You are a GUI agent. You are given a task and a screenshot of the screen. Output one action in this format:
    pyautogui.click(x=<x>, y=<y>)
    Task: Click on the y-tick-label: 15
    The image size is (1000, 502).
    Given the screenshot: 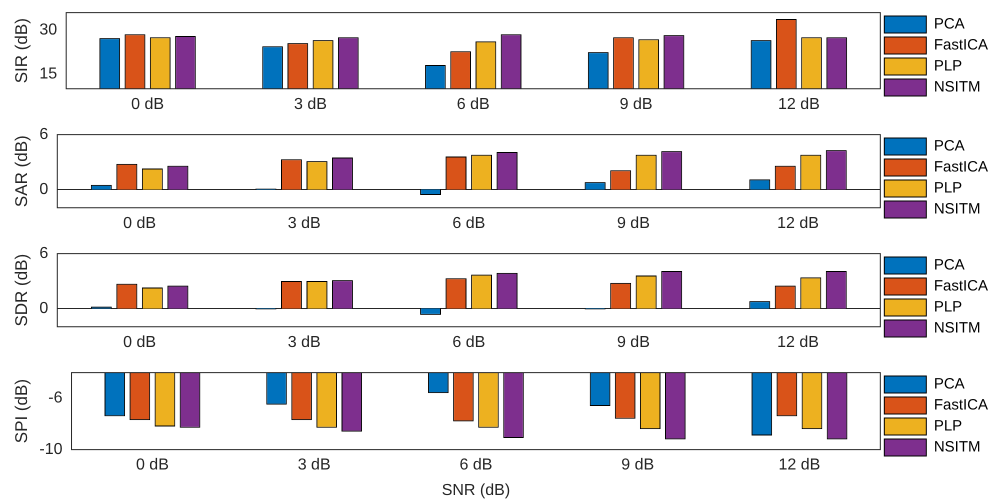 What is the action you would take?
    pyautogui.click(x=48, y=74)
    